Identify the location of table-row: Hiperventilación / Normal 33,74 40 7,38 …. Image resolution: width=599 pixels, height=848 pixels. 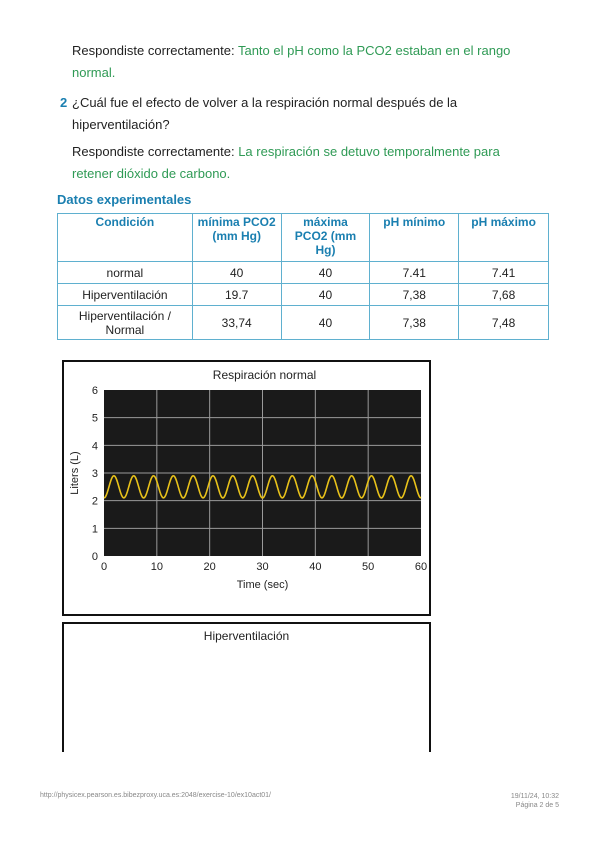
(303, 322).